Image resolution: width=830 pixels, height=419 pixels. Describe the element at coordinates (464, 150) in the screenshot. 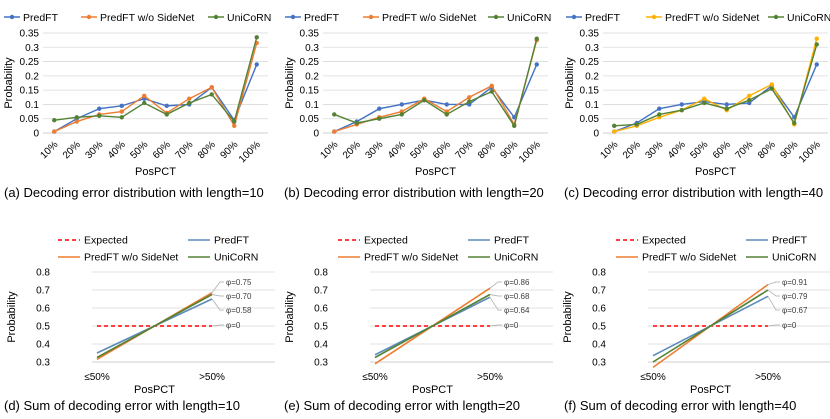

I see `x-tick-label: 70%` at that location.